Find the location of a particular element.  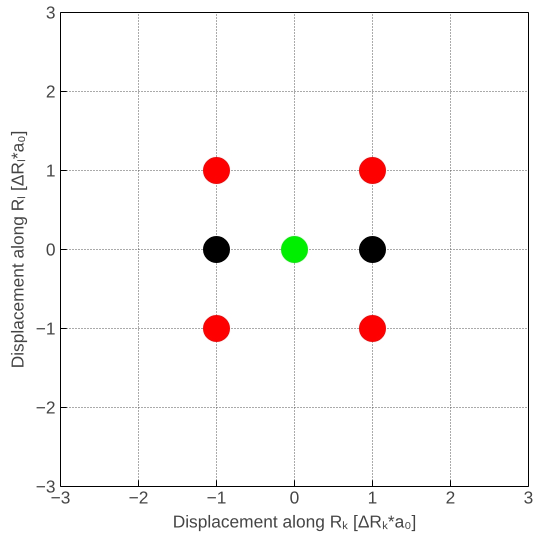

y-tick-label: −1 is located at coordinates (46, 328).